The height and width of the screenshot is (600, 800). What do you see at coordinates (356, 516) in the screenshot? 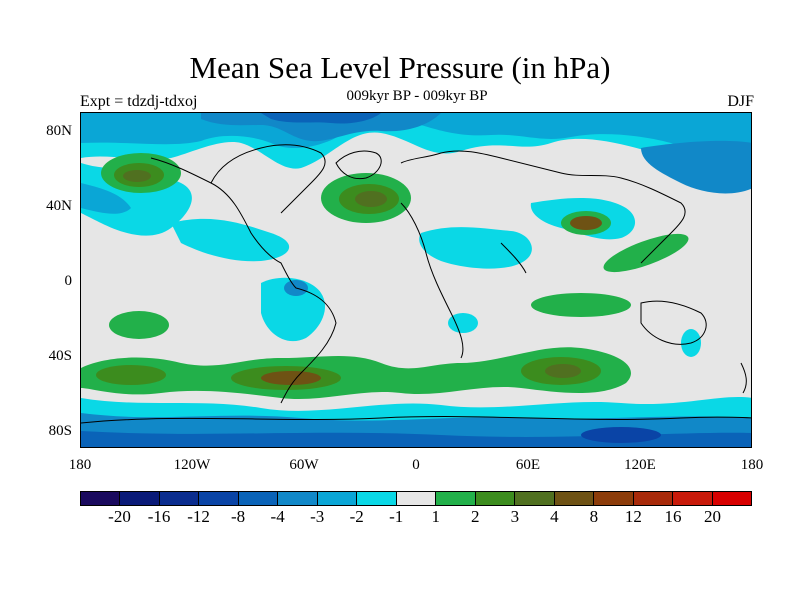
I see `colorbar-label: -2` at bounding box center [356, 516].